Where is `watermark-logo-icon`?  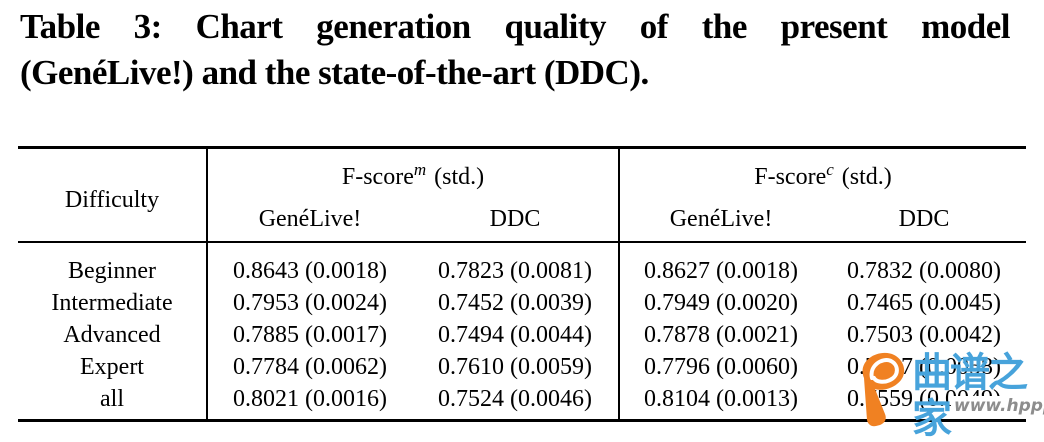 watermark-logo-icon is located at coordinates (883, 389).